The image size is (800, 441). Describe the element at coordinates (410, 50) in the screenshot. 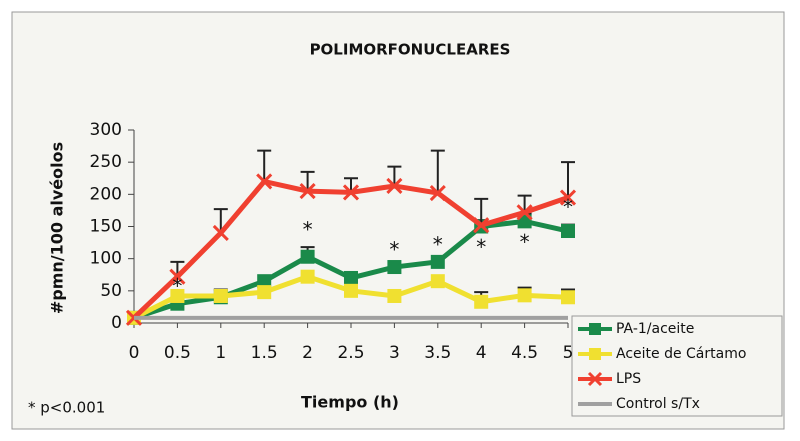

I see `chart-title: POLIMORFONUCLEARES` at that location.